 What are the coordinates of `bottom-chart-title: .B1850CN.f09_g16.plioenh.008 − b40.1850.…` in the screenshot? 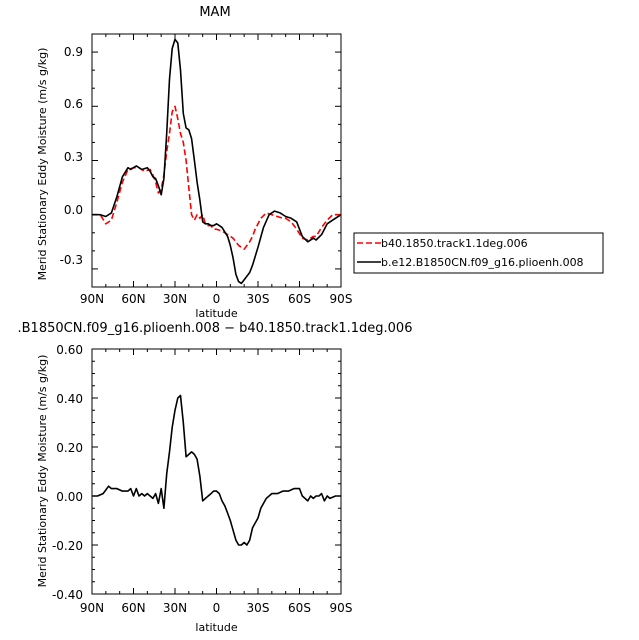 It's located at (215, 328).